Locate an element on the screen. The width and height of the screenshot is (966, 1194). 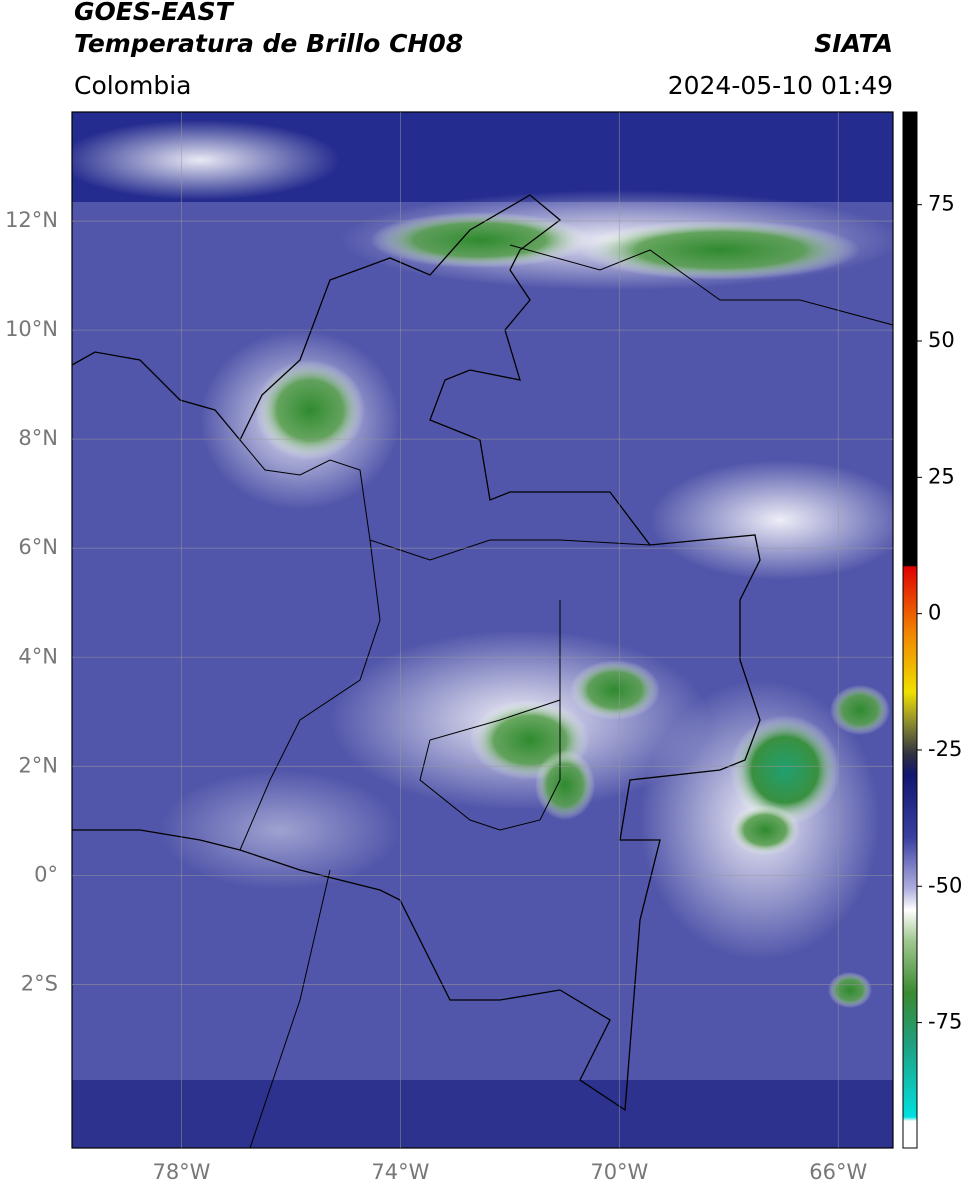
colorbar-tick-label: -75 is located at coordinates (945, 1022).